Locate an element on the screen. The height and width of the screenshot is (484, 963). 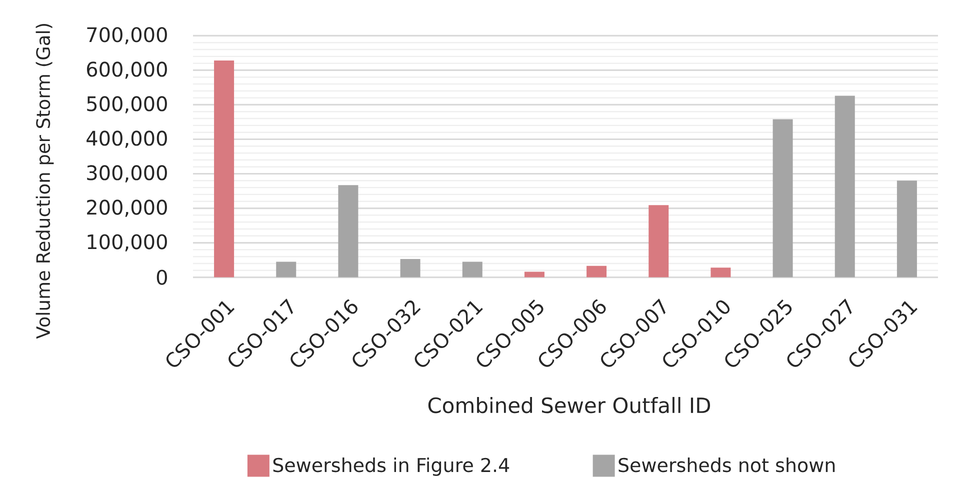
y-axis-title: Volume Reduction per Storm (Gal) is located at coordinates (45, 181).